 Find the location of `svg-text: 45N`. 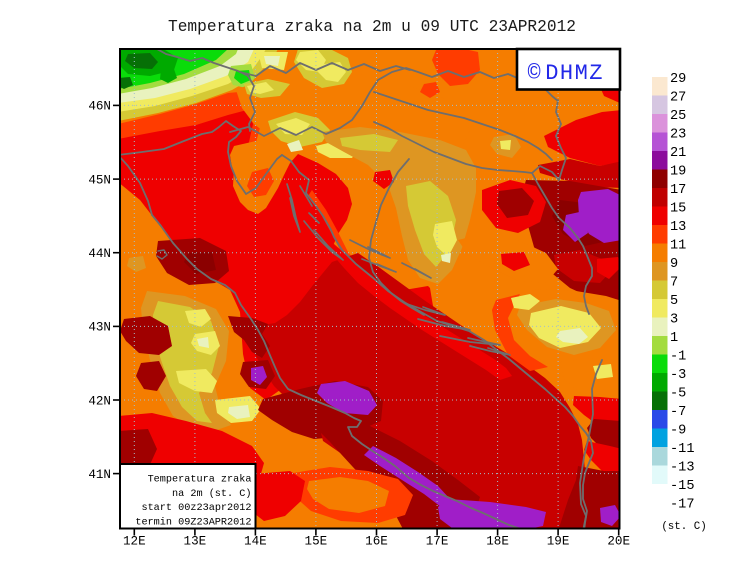

svg-text: 45N is located at coordinates (99, 180).